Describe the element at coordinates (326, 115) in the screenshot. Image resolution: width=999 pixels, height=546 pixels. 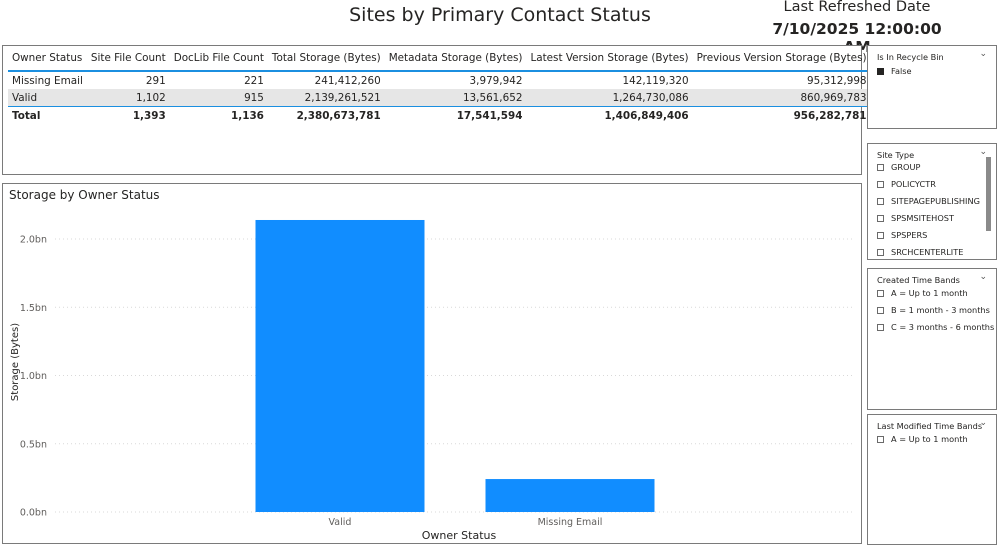
I see `table-cell: 2,380,673,781` at that location.